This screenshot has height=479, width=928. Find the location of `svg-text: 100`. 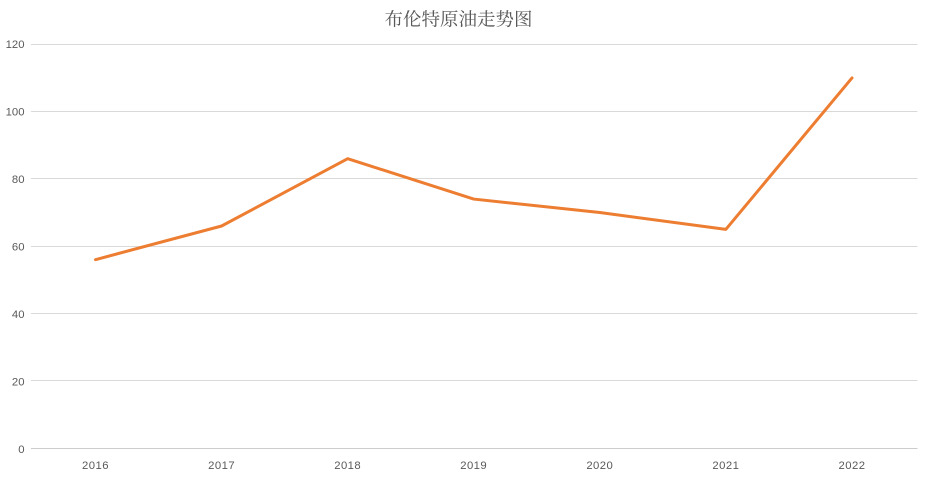

svg-text: 100 is located at coordinates (15, 113).